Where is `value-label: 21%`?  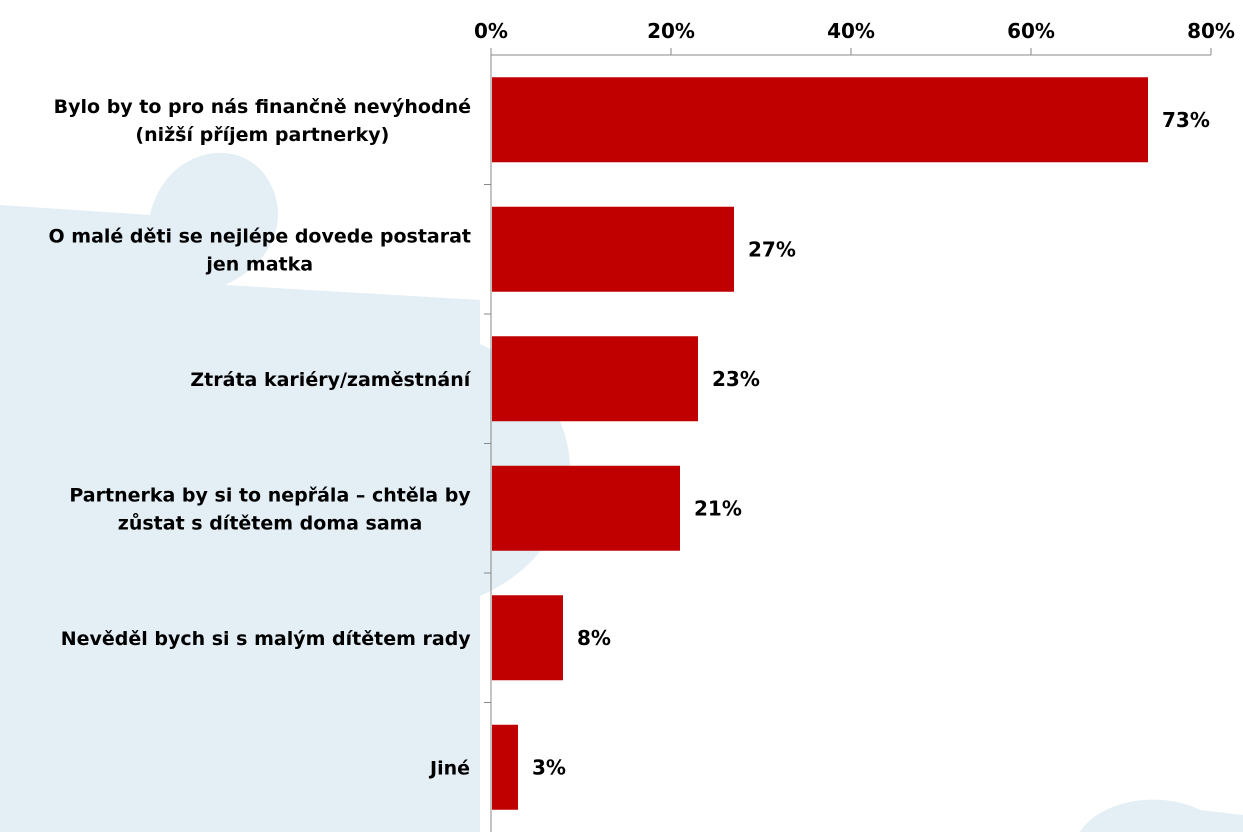
value-label: 21% is located at coordinates (718, 508).